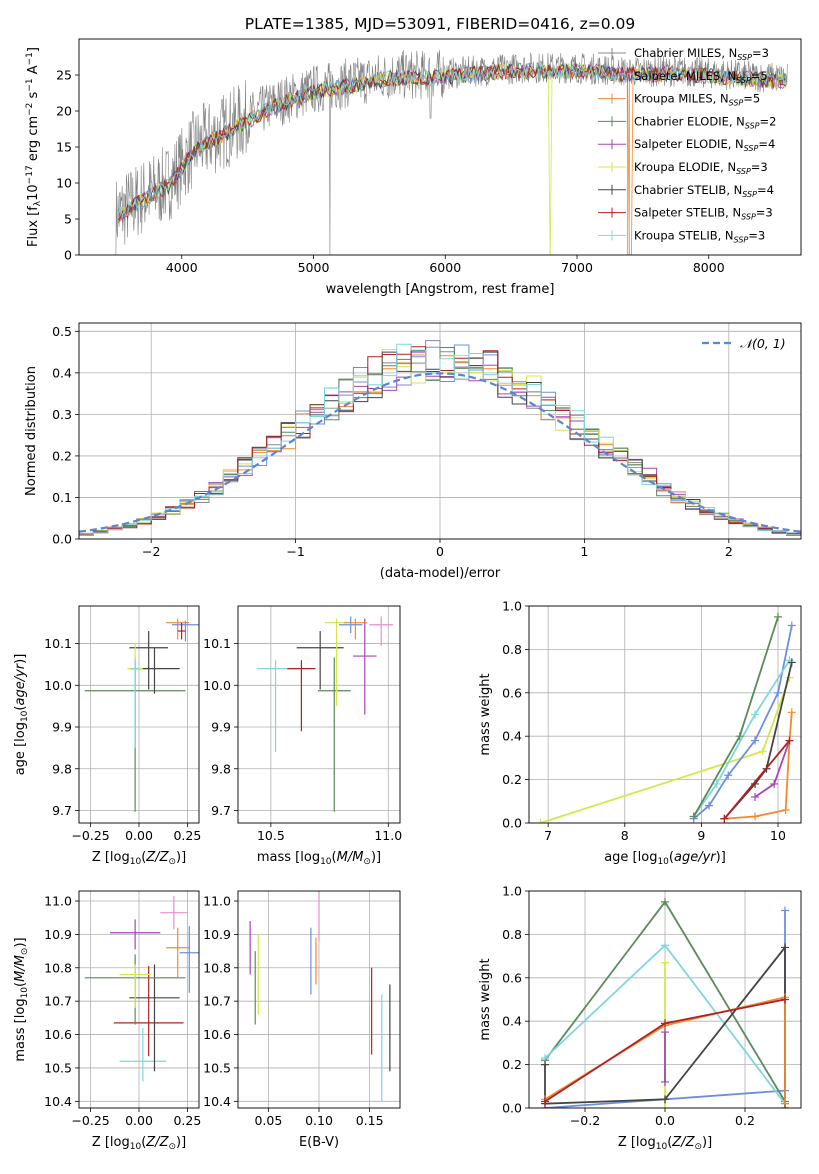 This screenshot has height=1174, width=819. What do you see at coordinates (68, 219) in the screenshot?
I see `y-tick-label: 5` at bounding box center [68, 219].